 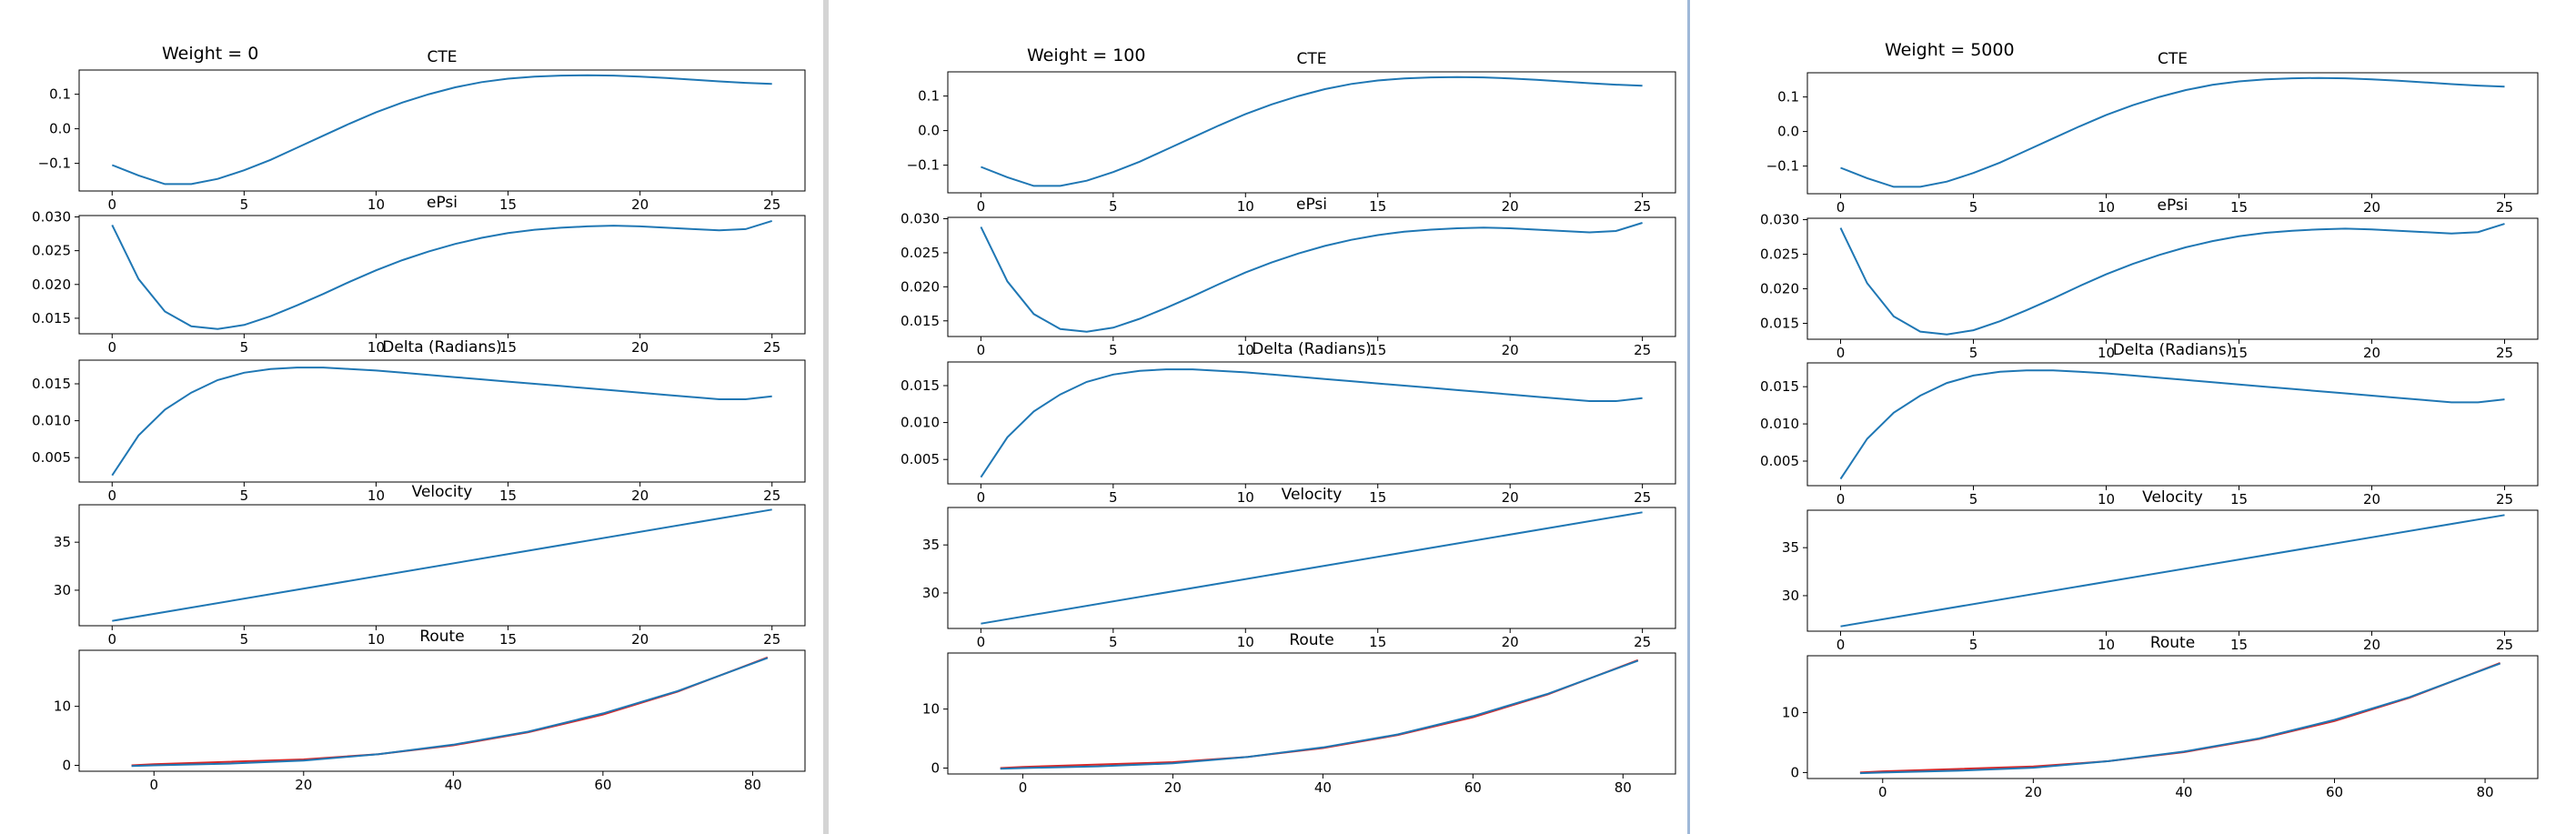 What do you see at coordinates (51, 421) in the screenshot?
I see `y-tick-label: 0.010` at bounding box center [51, 421].